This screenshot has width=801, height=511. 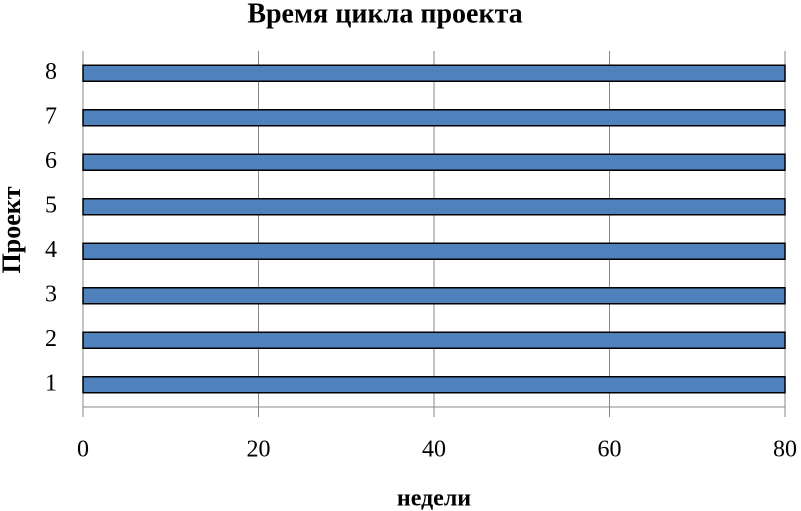 What do you see at coordinates (51, 383) in the screenshot?
I see `y-tick-label: 1` at bounding box center [51, 383].